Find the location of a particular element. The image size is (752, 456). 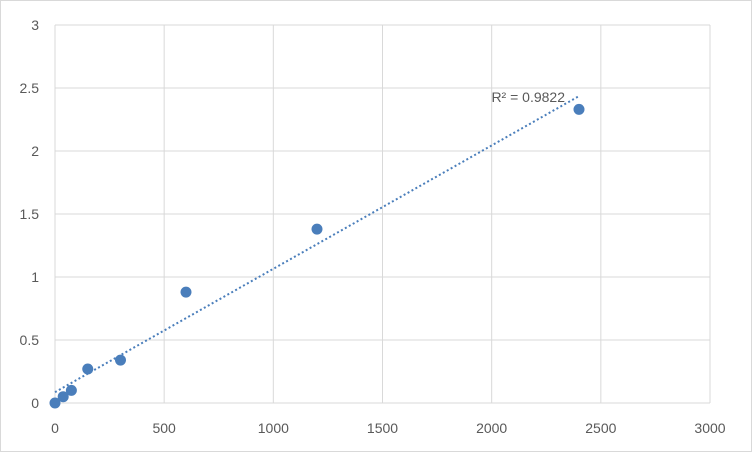

y-tick-label: 1.5 is located at coordinates (30, 214).